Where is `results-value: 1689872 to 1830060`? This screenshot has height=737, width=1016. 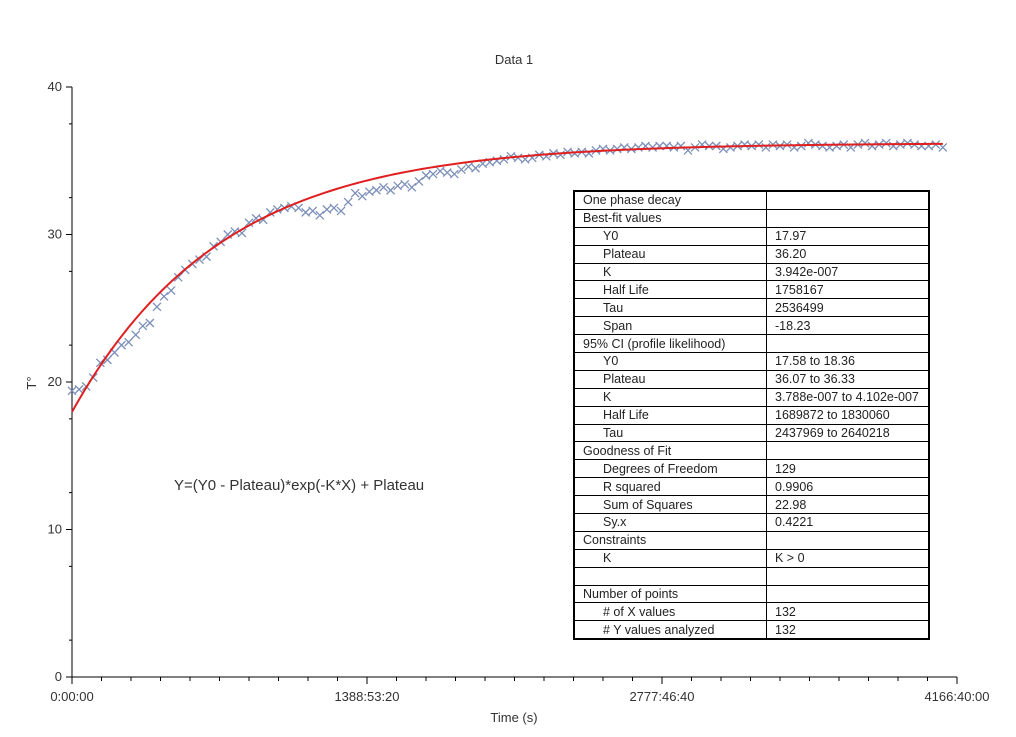
results-value: 1689872 to 1830060 is located at coordinates (848, 415).